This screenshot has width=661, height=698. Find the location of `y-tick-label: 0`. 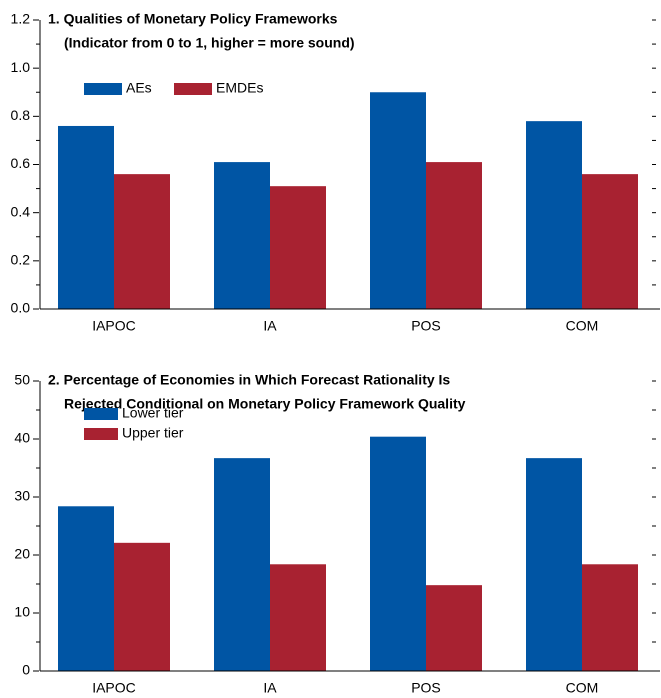

y-tick-label: 0 is located at coordinates (26, 670).